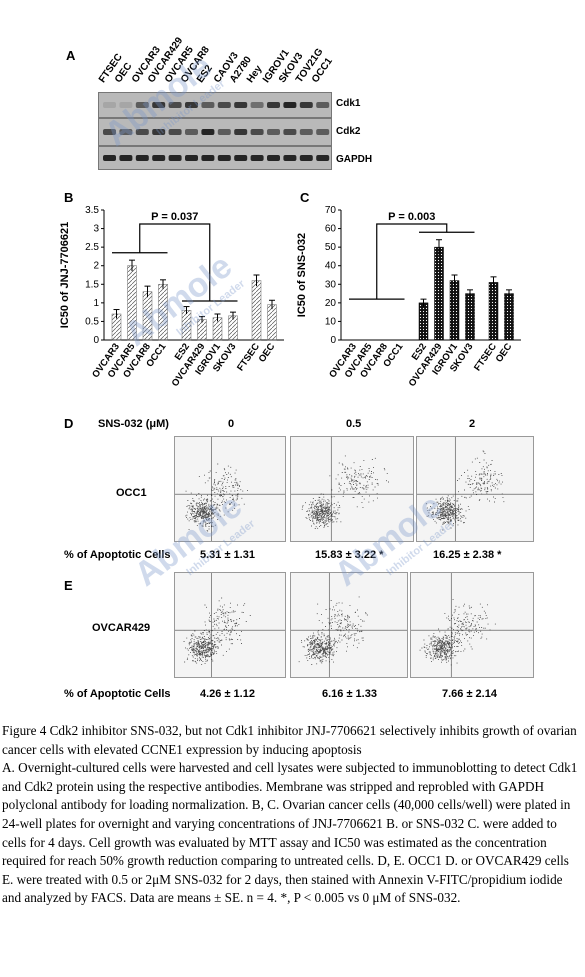 This screenshot has width=585, height=977. Describe the element at coordinates (68, 585) in the screenshot. I see `panel-e-letter: E` at that location.